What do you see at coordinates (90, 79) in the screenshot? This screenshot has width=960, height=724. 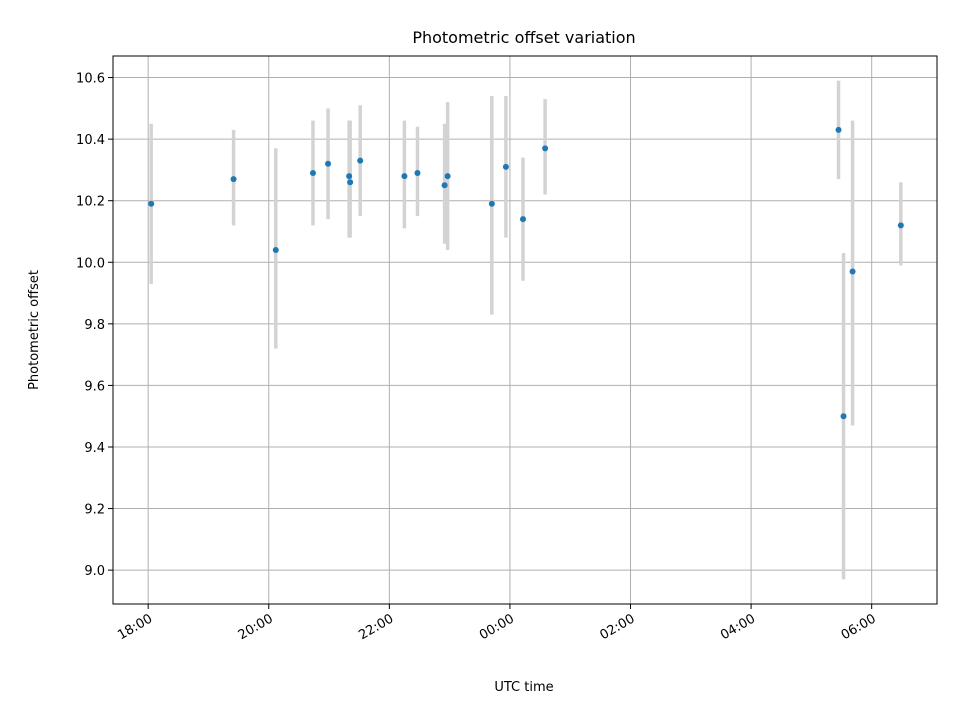 I see `y-tick-label: 10.6` at bounding box center [90, 79].